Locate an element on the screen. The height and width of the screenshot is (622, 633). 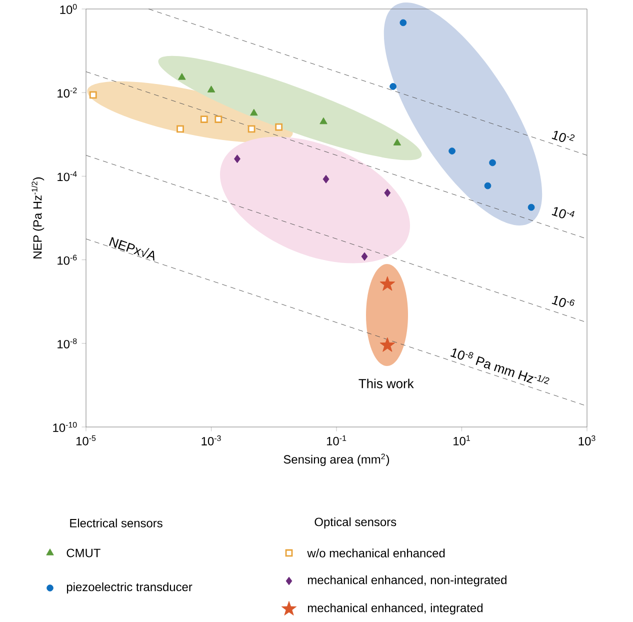
y-tick-label: 10$^{-6}$ is located at coordinates (67, 259).